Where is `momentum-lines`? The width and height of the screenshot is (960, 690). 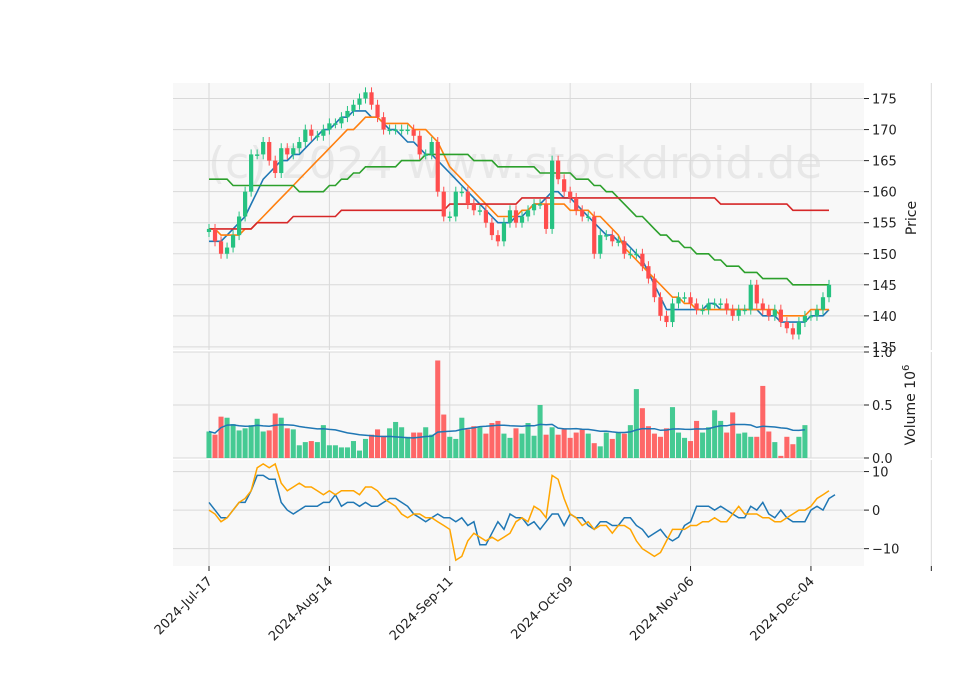 momentum-lines is located at coordinates (522, 512).